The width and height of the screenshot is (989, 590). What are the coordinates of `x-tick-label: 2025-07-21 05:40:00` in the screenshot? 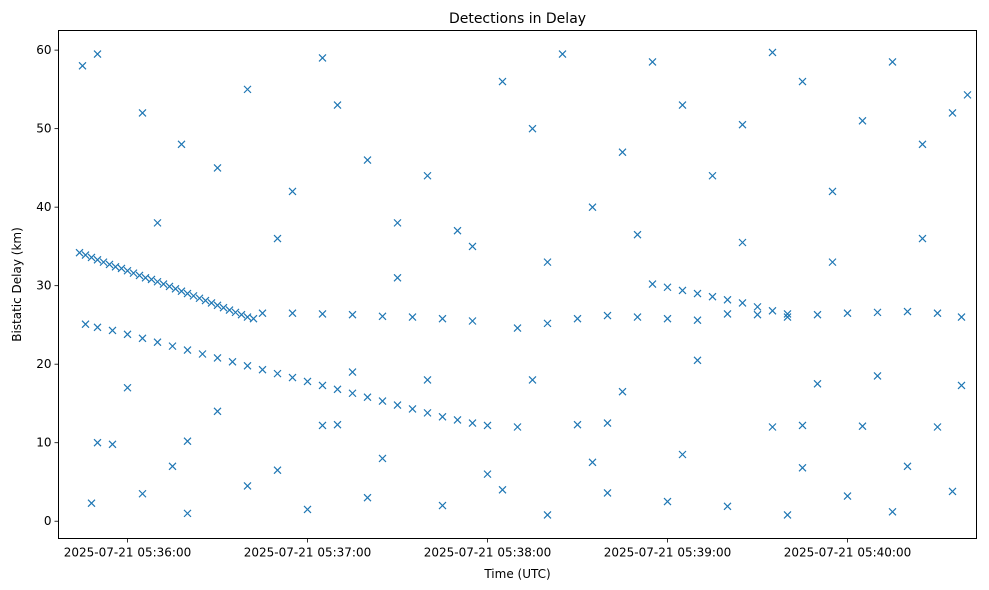 It's located at (847, 553).